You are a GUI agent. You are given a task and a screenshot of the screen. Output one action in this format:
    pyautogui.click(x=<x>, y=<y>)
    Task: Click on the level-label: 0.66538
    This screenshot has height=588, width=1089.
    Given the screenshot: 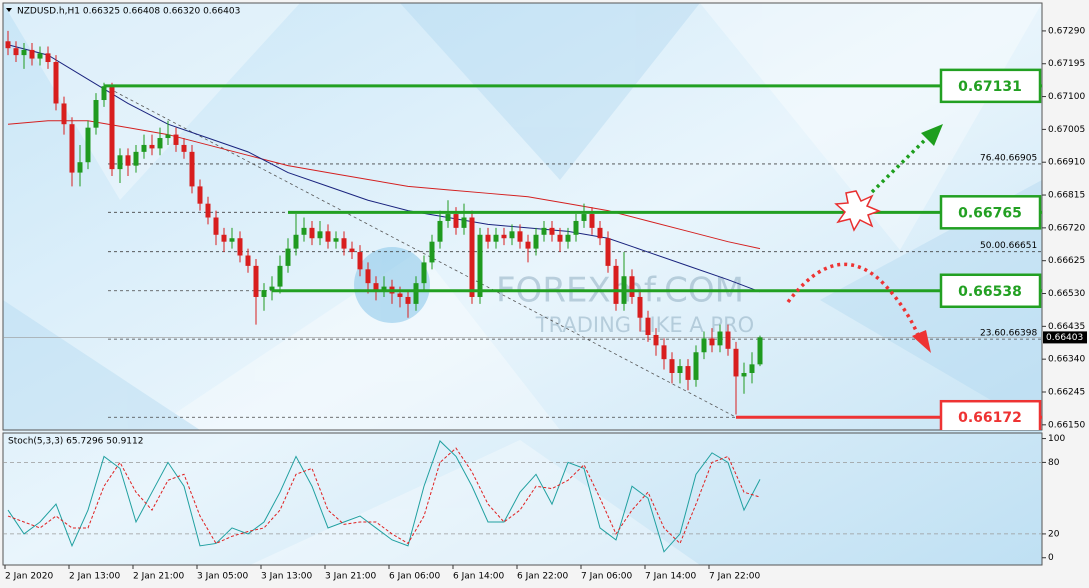 What is the action you would take?
    pyautogui.click(x=990, y=292)
    